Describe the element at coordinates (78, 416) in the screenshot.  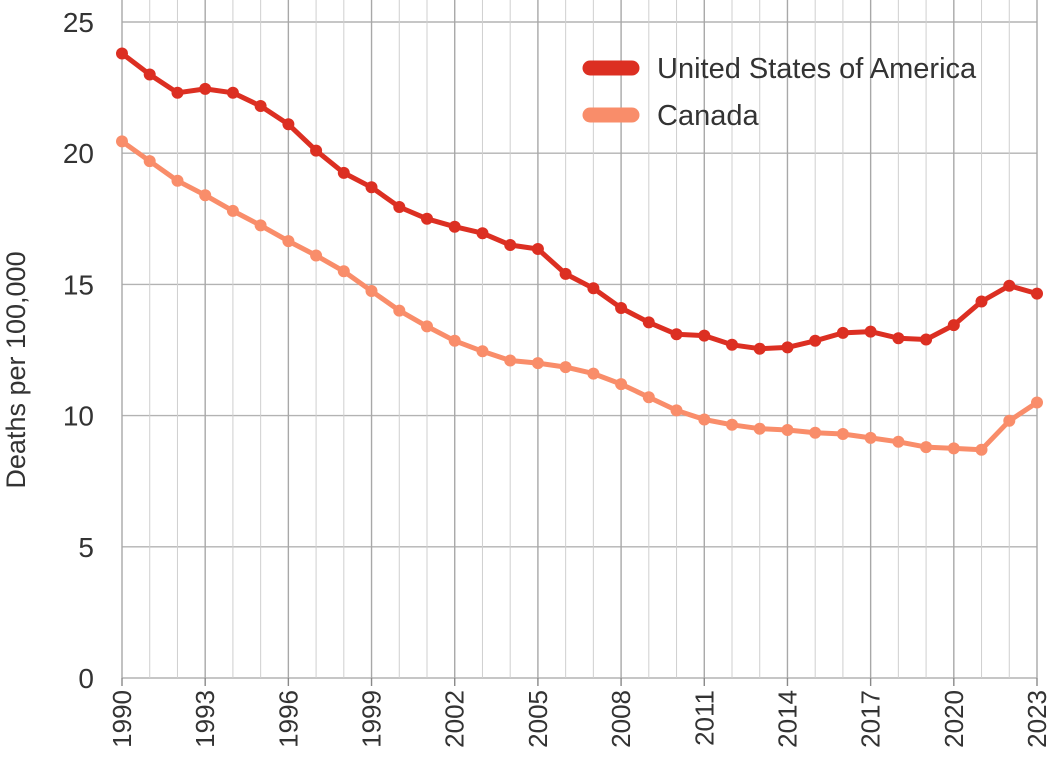
I see `y-tick-label: 10` at that location.